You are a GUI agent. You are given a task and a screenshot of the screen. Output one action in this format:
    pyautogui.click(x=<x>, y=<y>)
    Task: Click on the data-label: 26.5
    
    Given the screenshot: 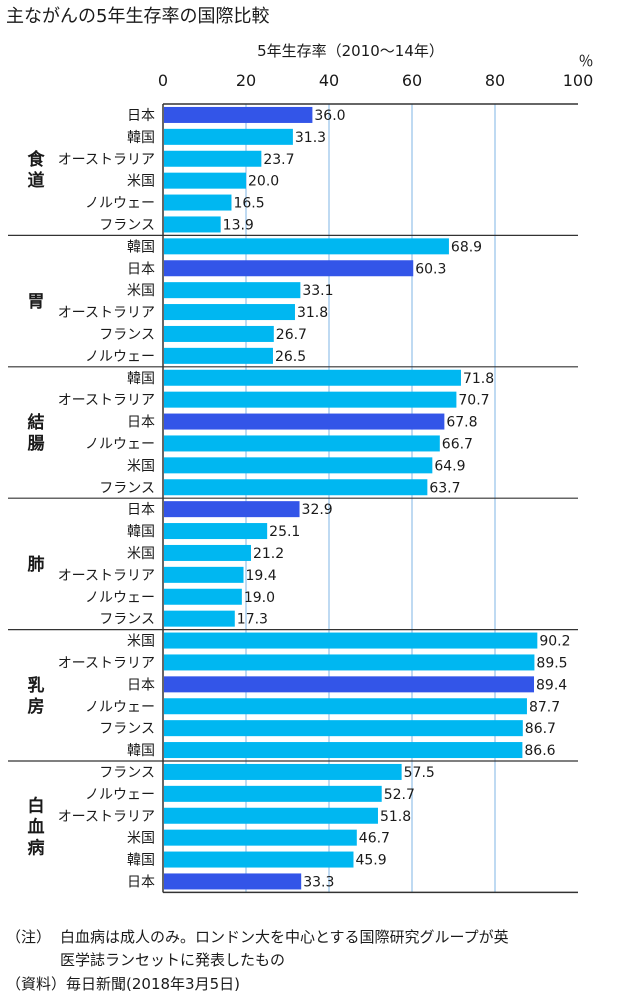 What is the action you would take?
    pyautogui.click(x=290, y=357)
    